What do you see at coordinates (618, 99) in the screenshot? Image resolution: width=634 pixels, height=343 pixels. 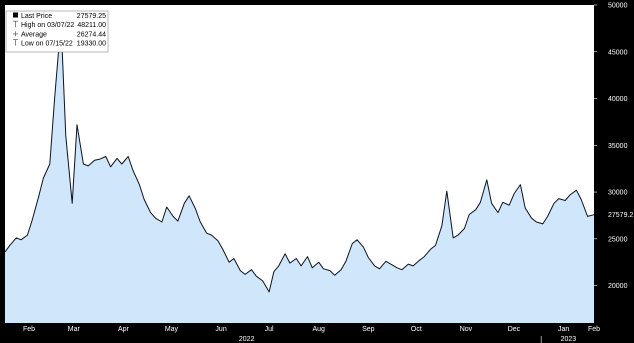 I see `y-tick-label: 40000` at bounding box center [618, 99].